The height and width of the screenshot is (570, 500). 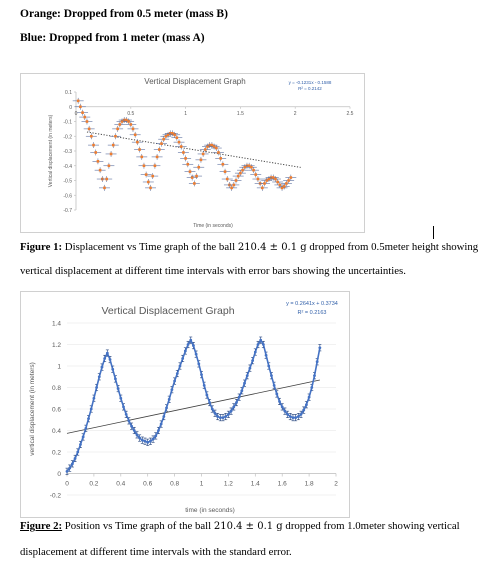 What do you see at coordinates (51, 150) in the screenshot?
I see `chart-1-y-axis-label: Vertical displacement (in meters)` at bounding box center [51, 150].